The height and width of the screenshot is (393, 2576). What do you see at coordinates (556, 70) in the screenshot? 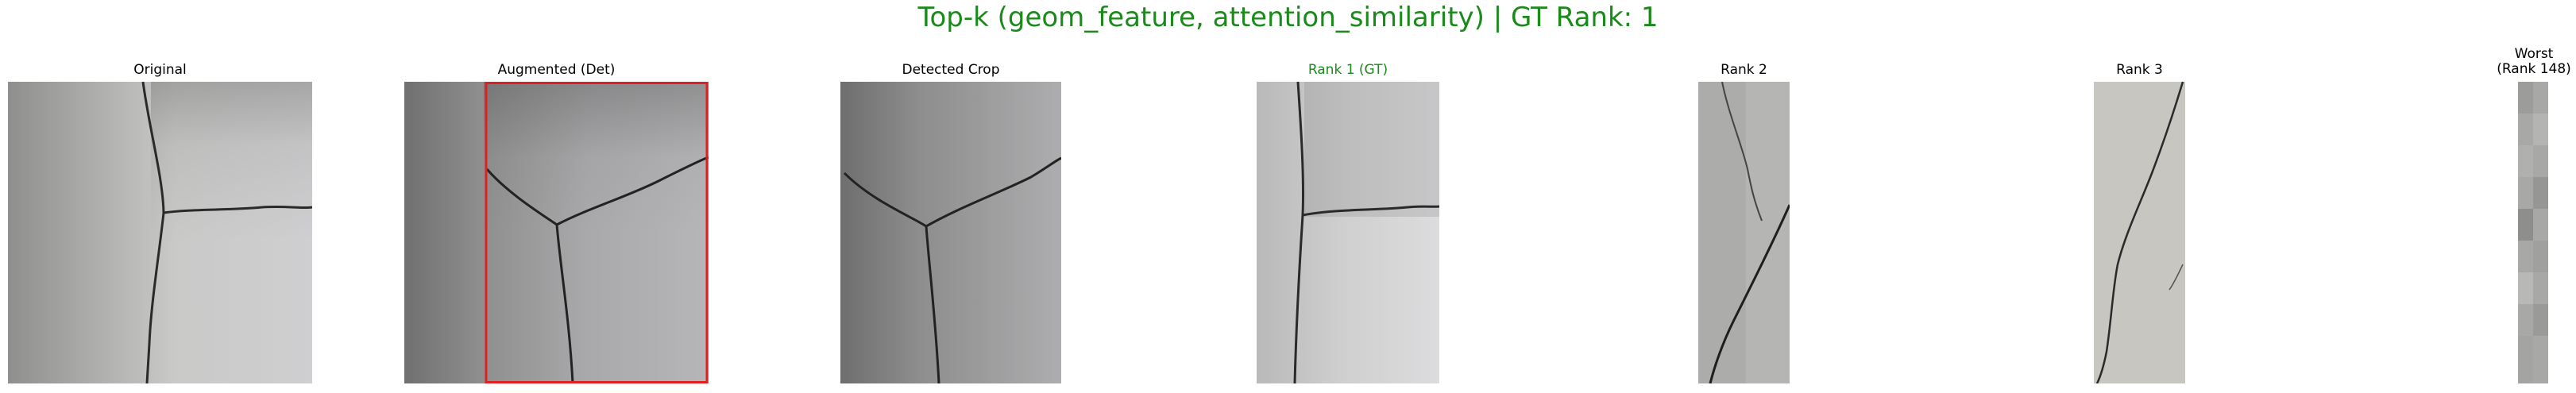
I see `panel-title-augmented: Augmented (Det)` at bounding box center [556, 70].